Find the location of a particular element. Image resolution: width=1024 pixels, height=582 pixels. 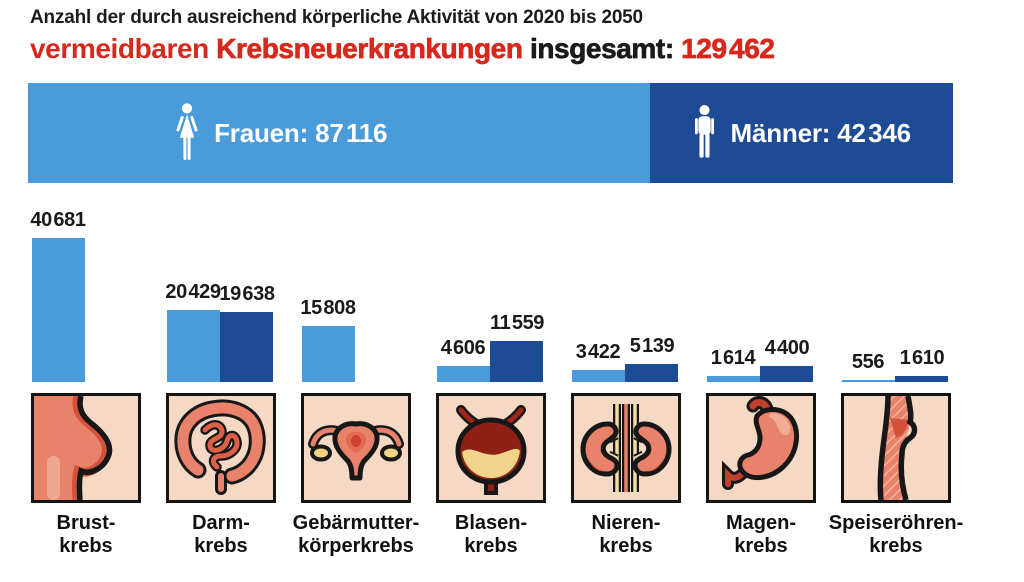

men-value-label: 1 610 is located at coordinates (922, 358).